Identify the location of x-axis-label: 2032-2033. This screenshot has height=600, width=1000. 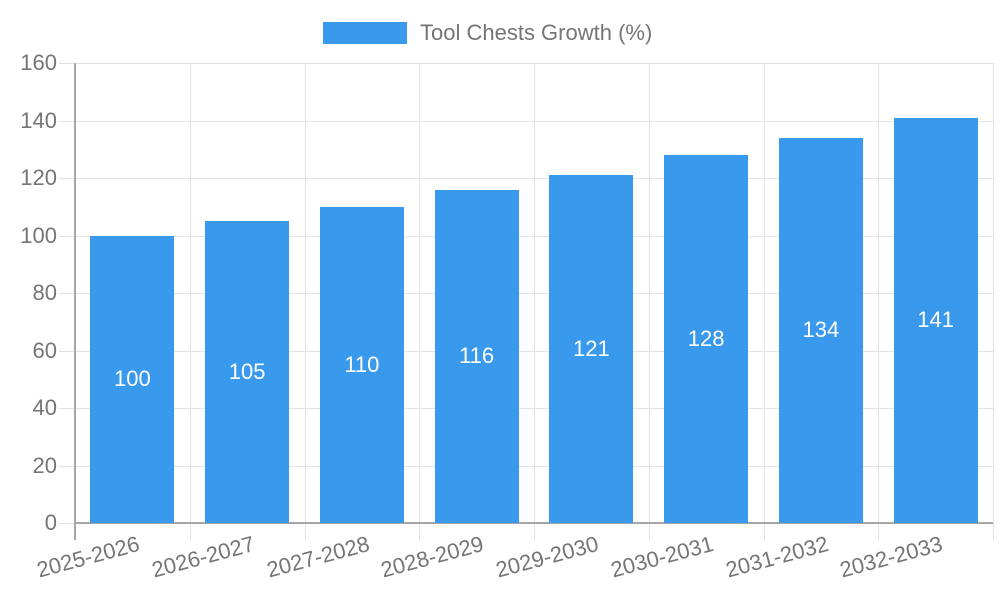
(891, 557).